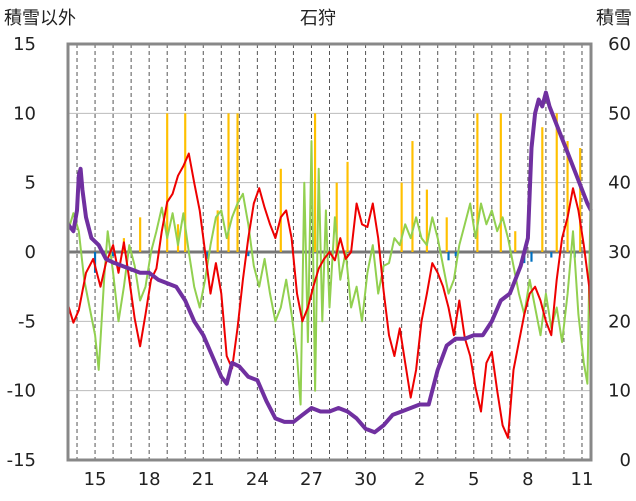  What do you see at coordinates (619, 391) in the screenshot?
I see `y-right-tick-label: 10` at bounding box center [619, 391].